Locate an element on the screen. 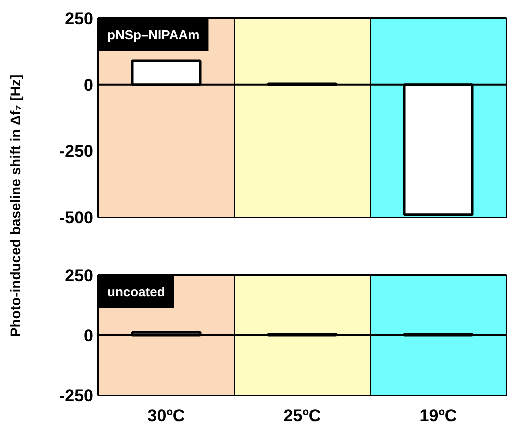  x-tick-label: 19ºC is located at coordinates (439, 416).